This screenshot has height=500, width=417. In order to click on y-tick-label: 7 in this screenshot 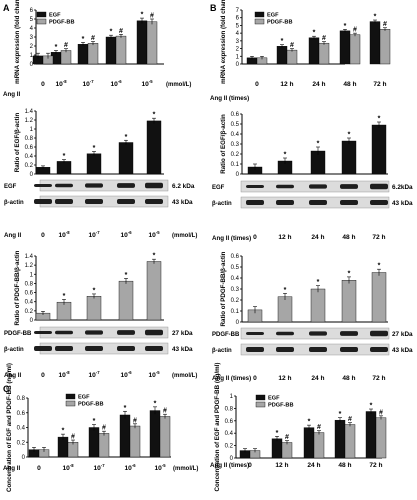, I will do `click(238, 11)`.